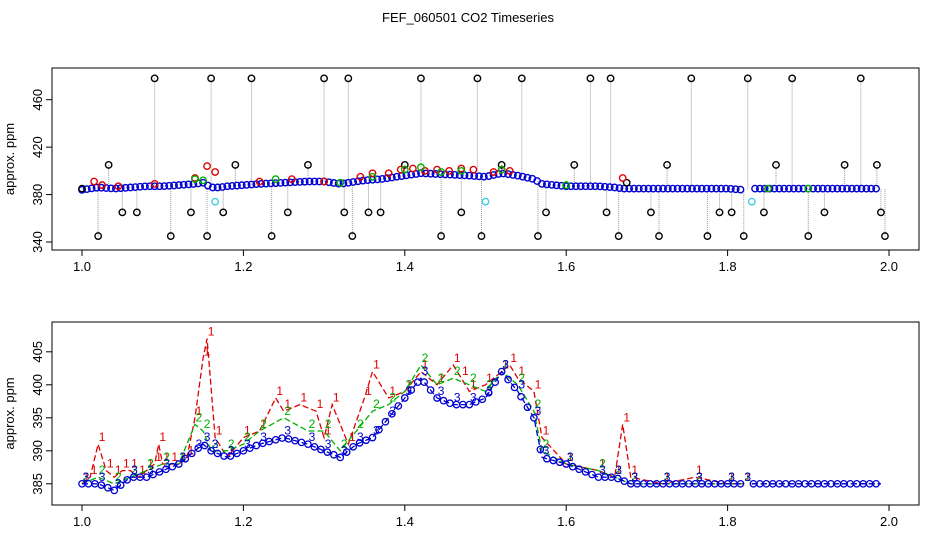  Describe the element at coordinates (37, 418) in the screenshot. I see `y-tick-label: 395` at that location.